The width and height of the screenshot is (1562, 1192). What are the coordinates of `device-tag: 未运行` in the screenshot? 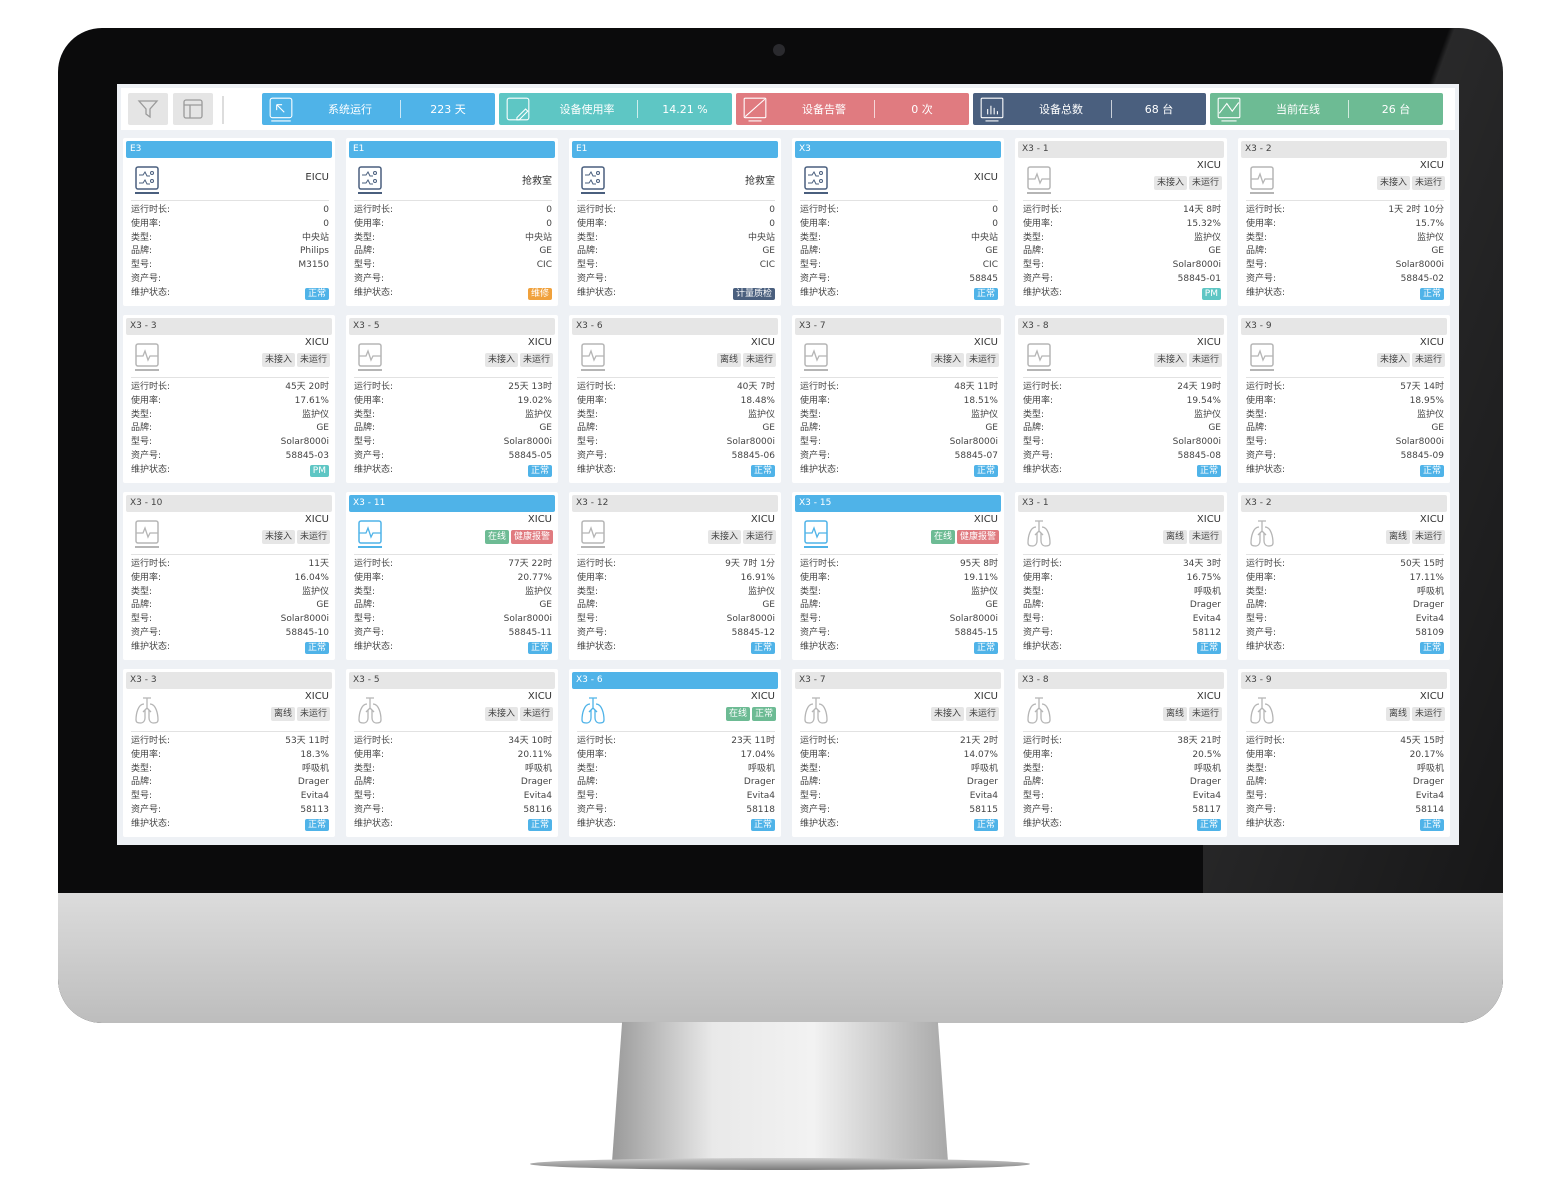 It's located at (313, 714).